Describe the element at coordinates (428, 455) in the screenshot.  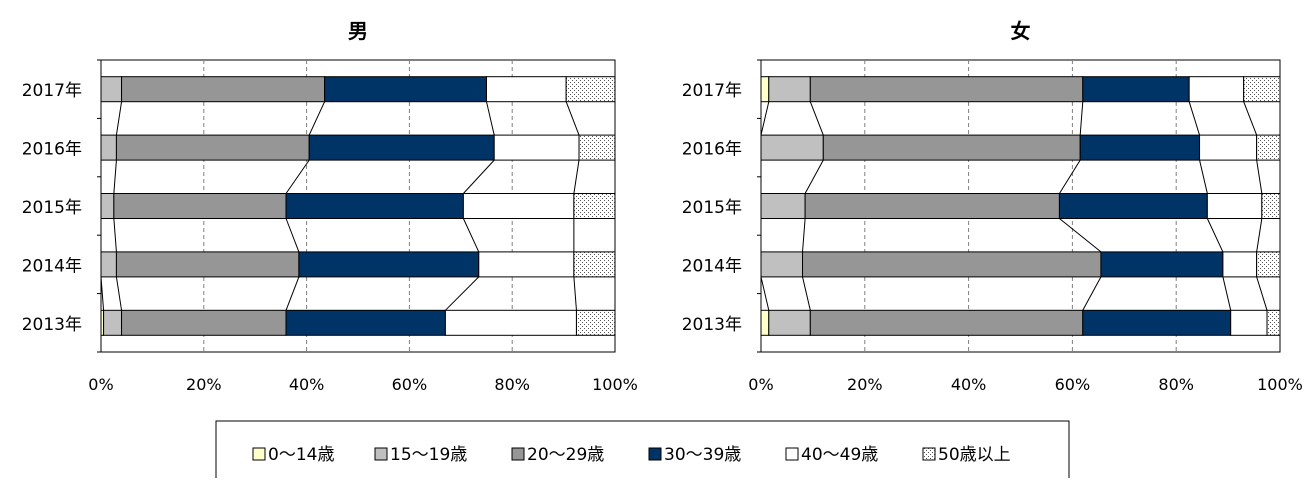
I see `legend-label: 15～19歳` at that location.